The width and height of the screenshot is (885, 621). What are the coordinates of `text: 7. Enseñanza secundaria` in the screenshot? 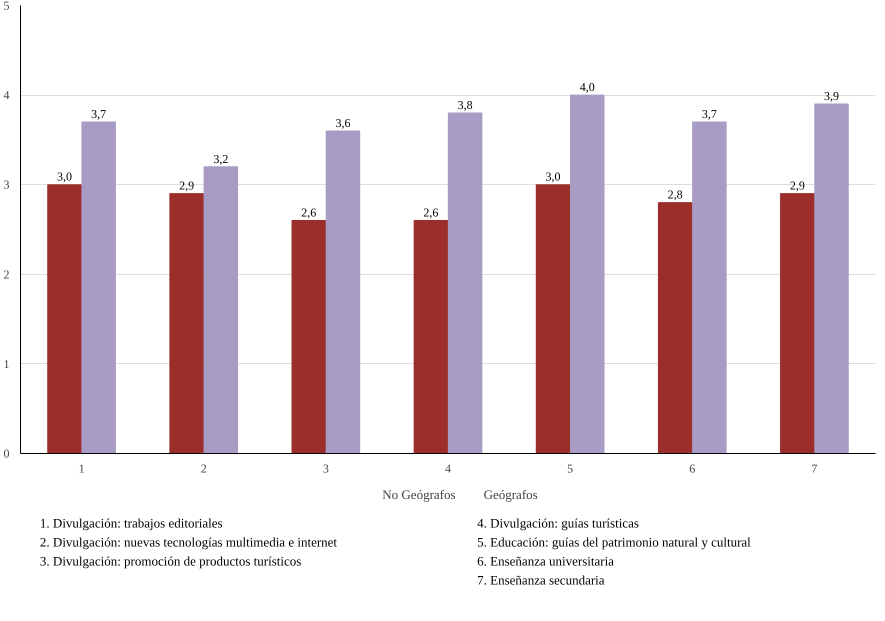 It's located at (541, 580).